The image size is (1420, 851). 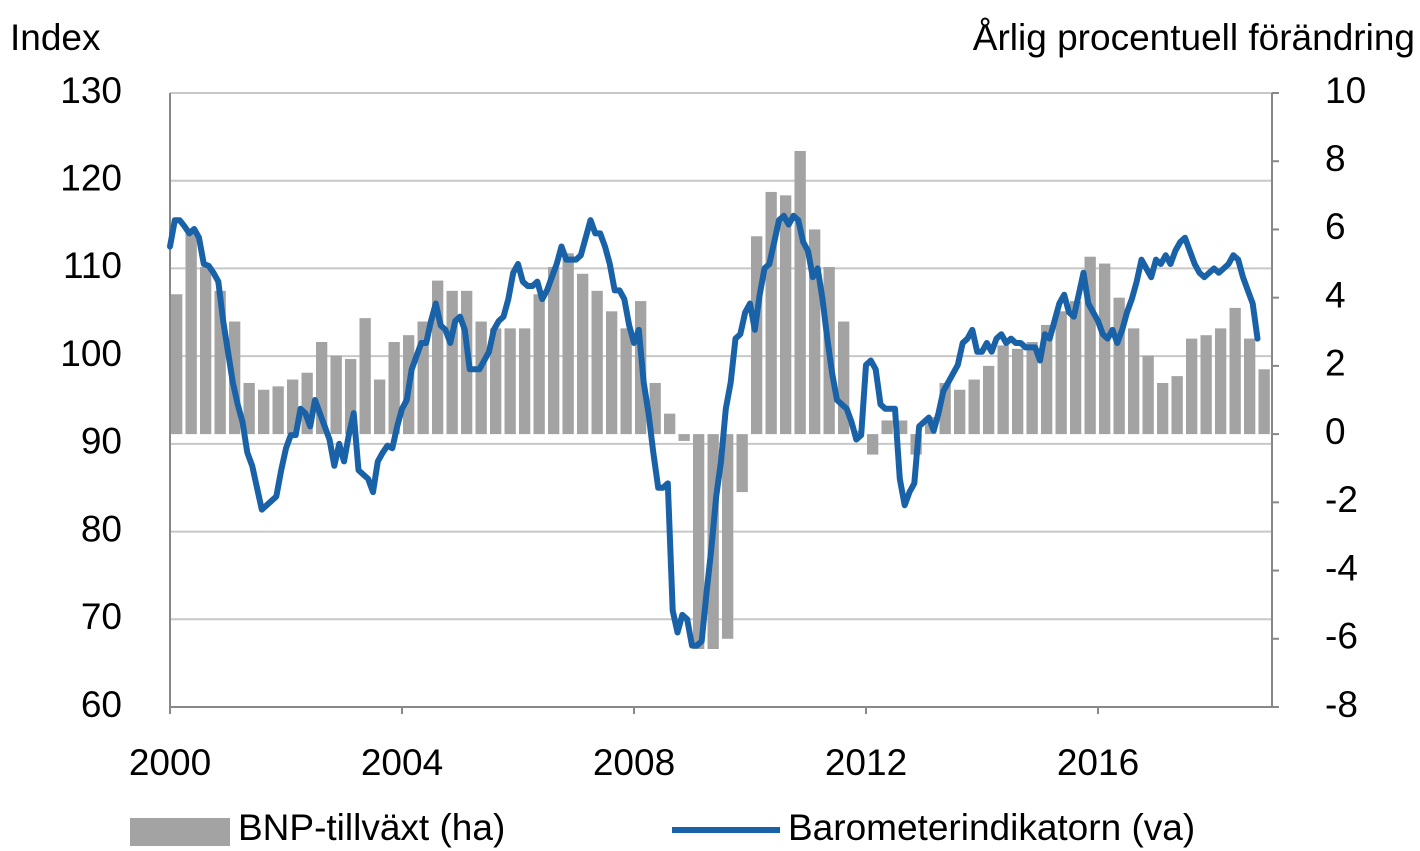 What do you see at coordinates (1341, 704) in the screenshot?
I see `y2-tick-label: -8` at bounding box center [1341, 704].